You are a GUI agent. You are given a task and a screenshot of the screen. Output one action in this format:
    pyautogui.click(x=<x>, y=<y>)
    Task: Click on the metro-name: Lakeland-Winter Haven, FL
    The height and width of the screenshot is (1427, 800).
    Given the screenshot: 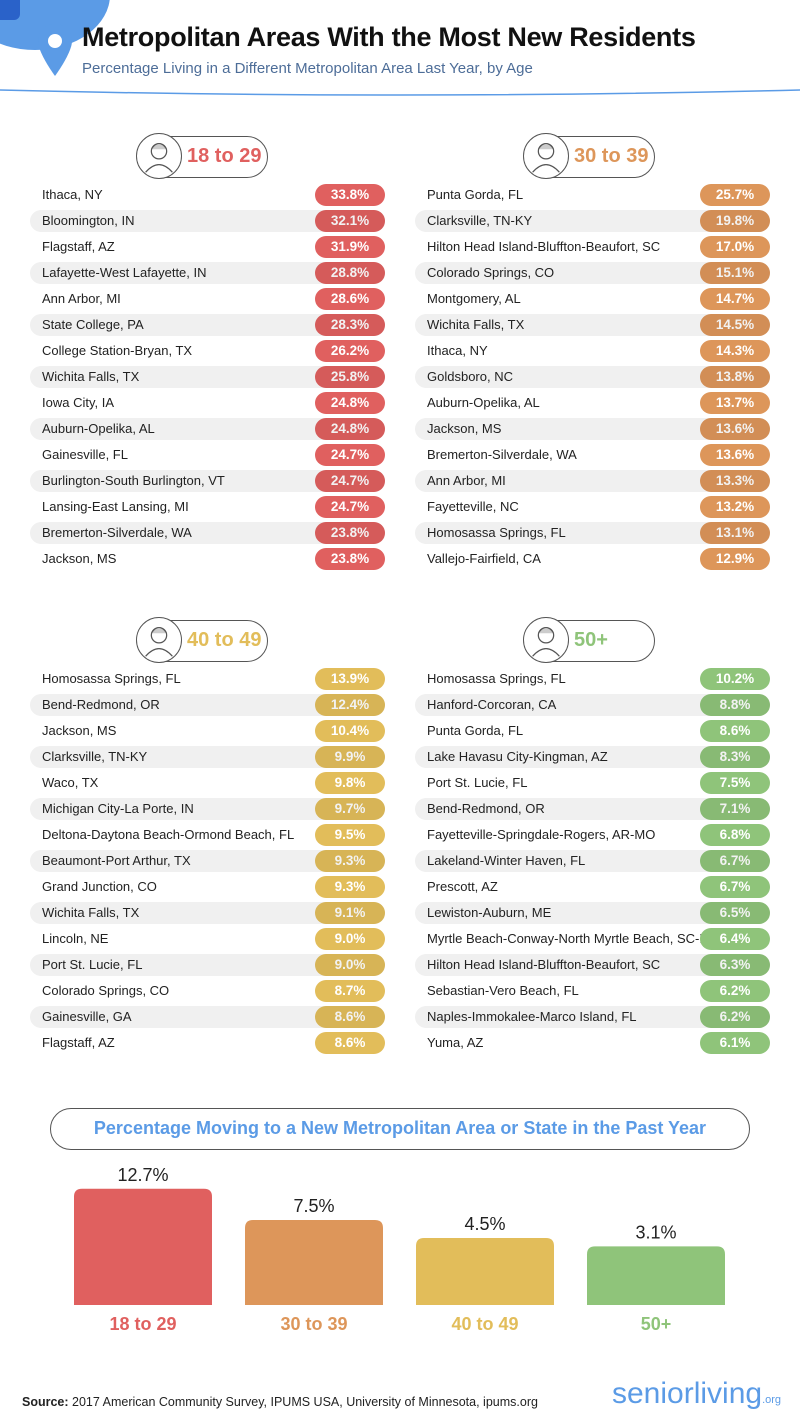 What is the action you would take?
    pyautogui.click(x=506, y=860)
    